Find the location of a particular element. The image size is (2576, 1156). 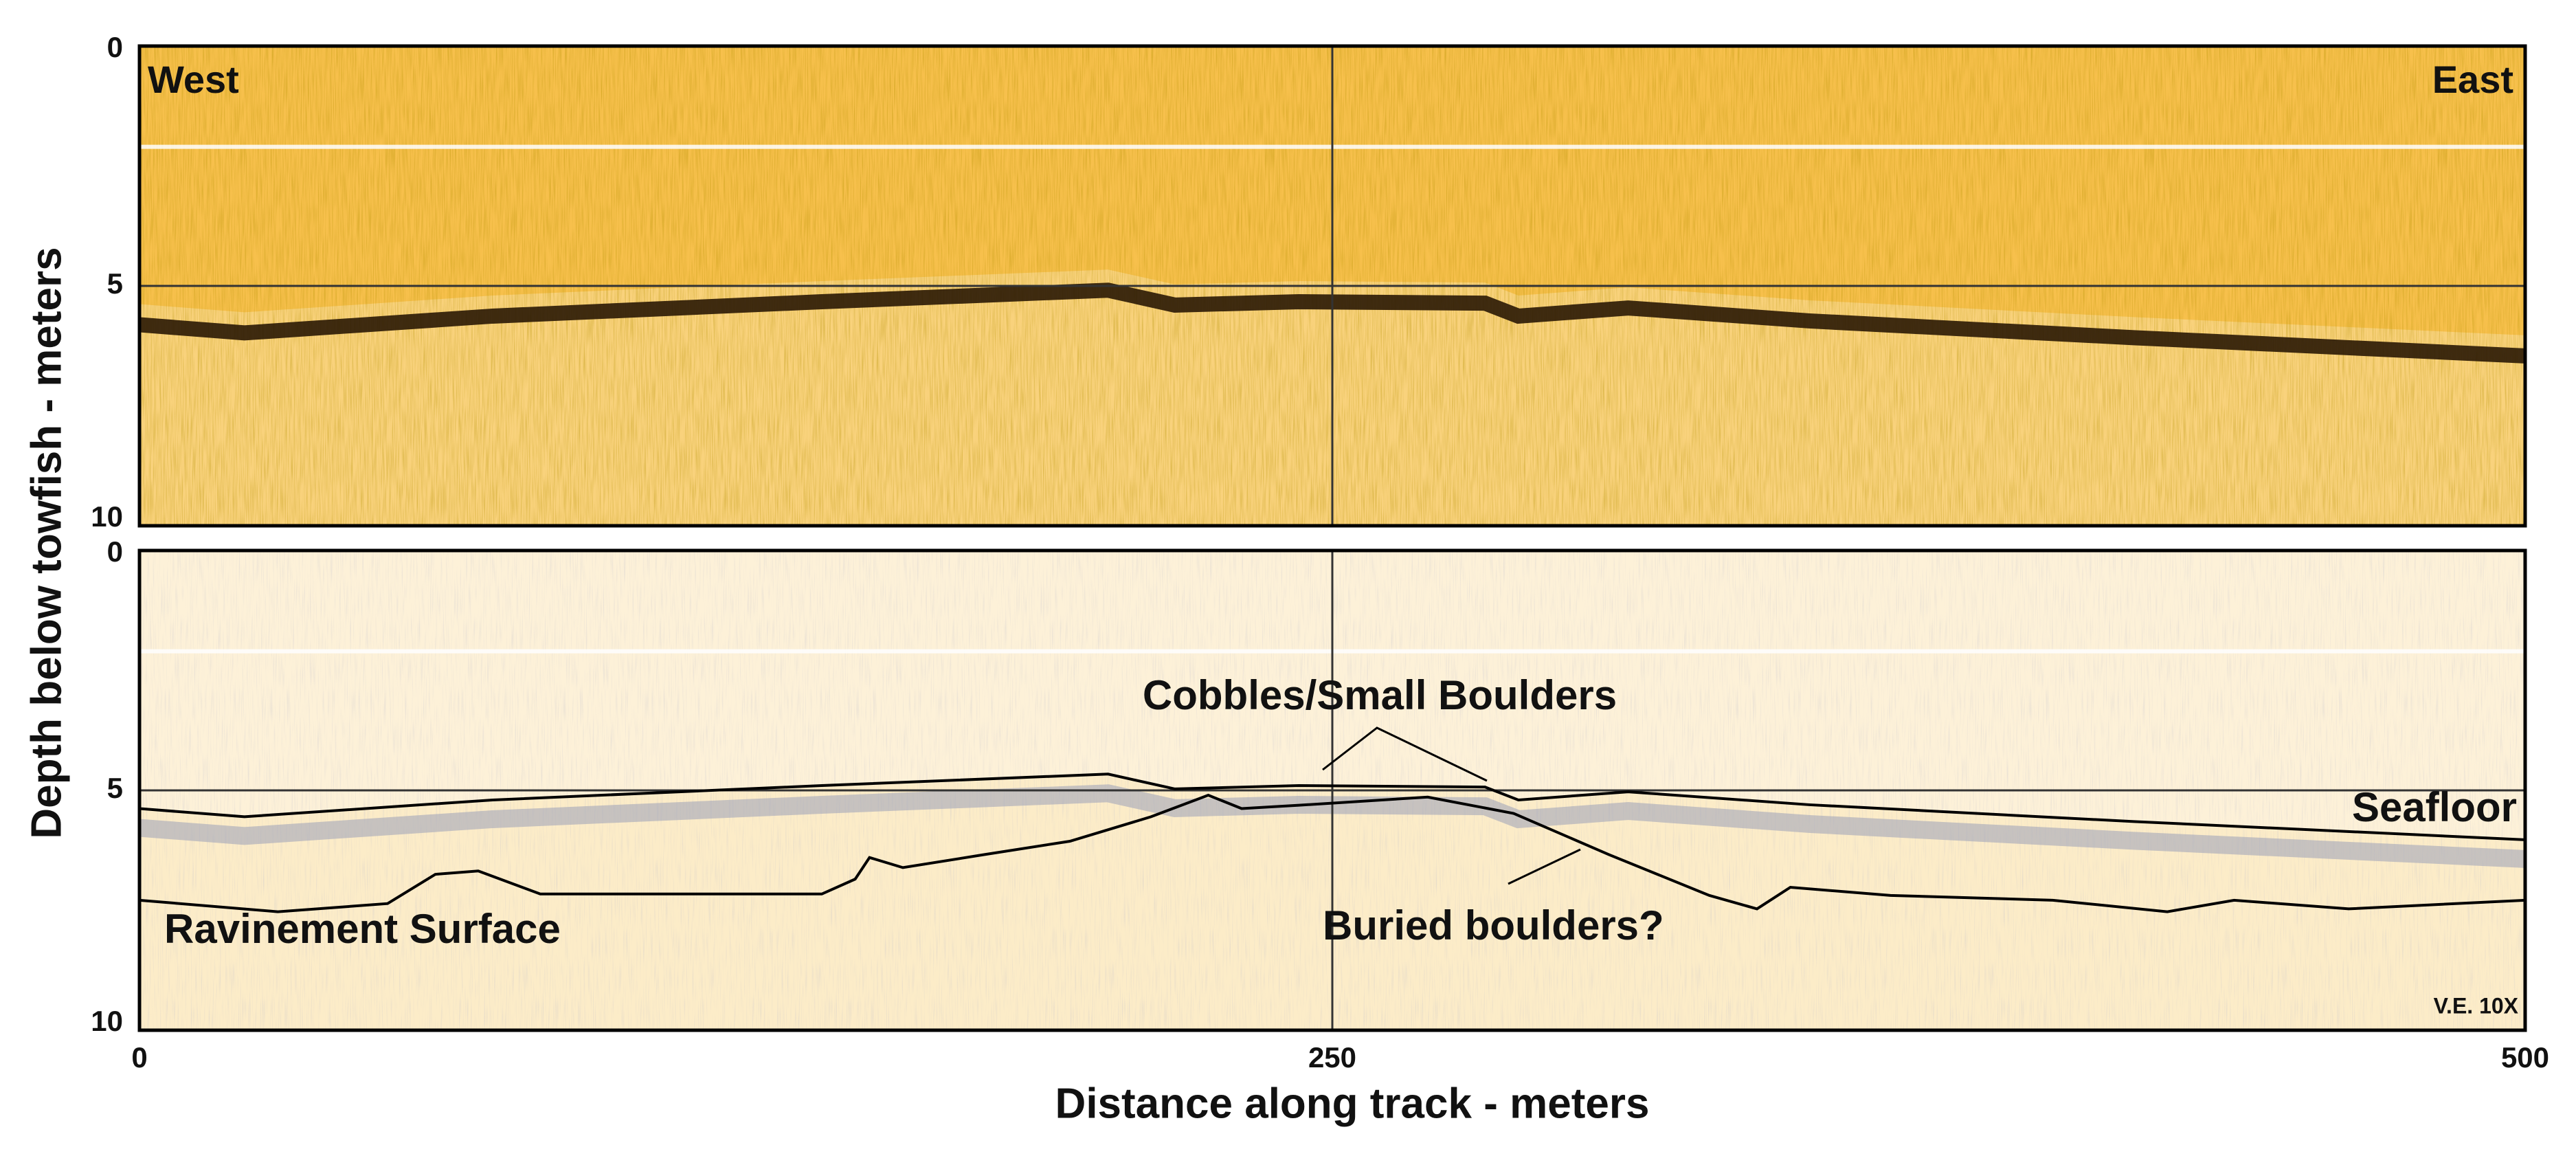

series-label: Seafloor is located at coordinates (2434, 807).